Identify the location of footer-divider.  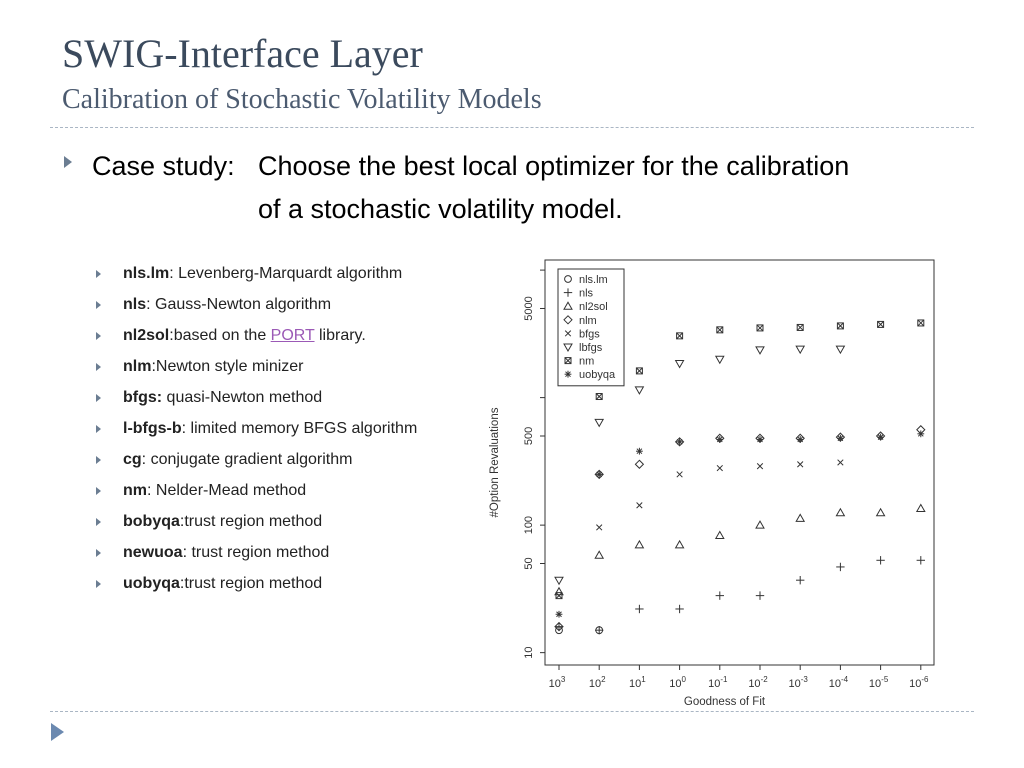
(512, 711).